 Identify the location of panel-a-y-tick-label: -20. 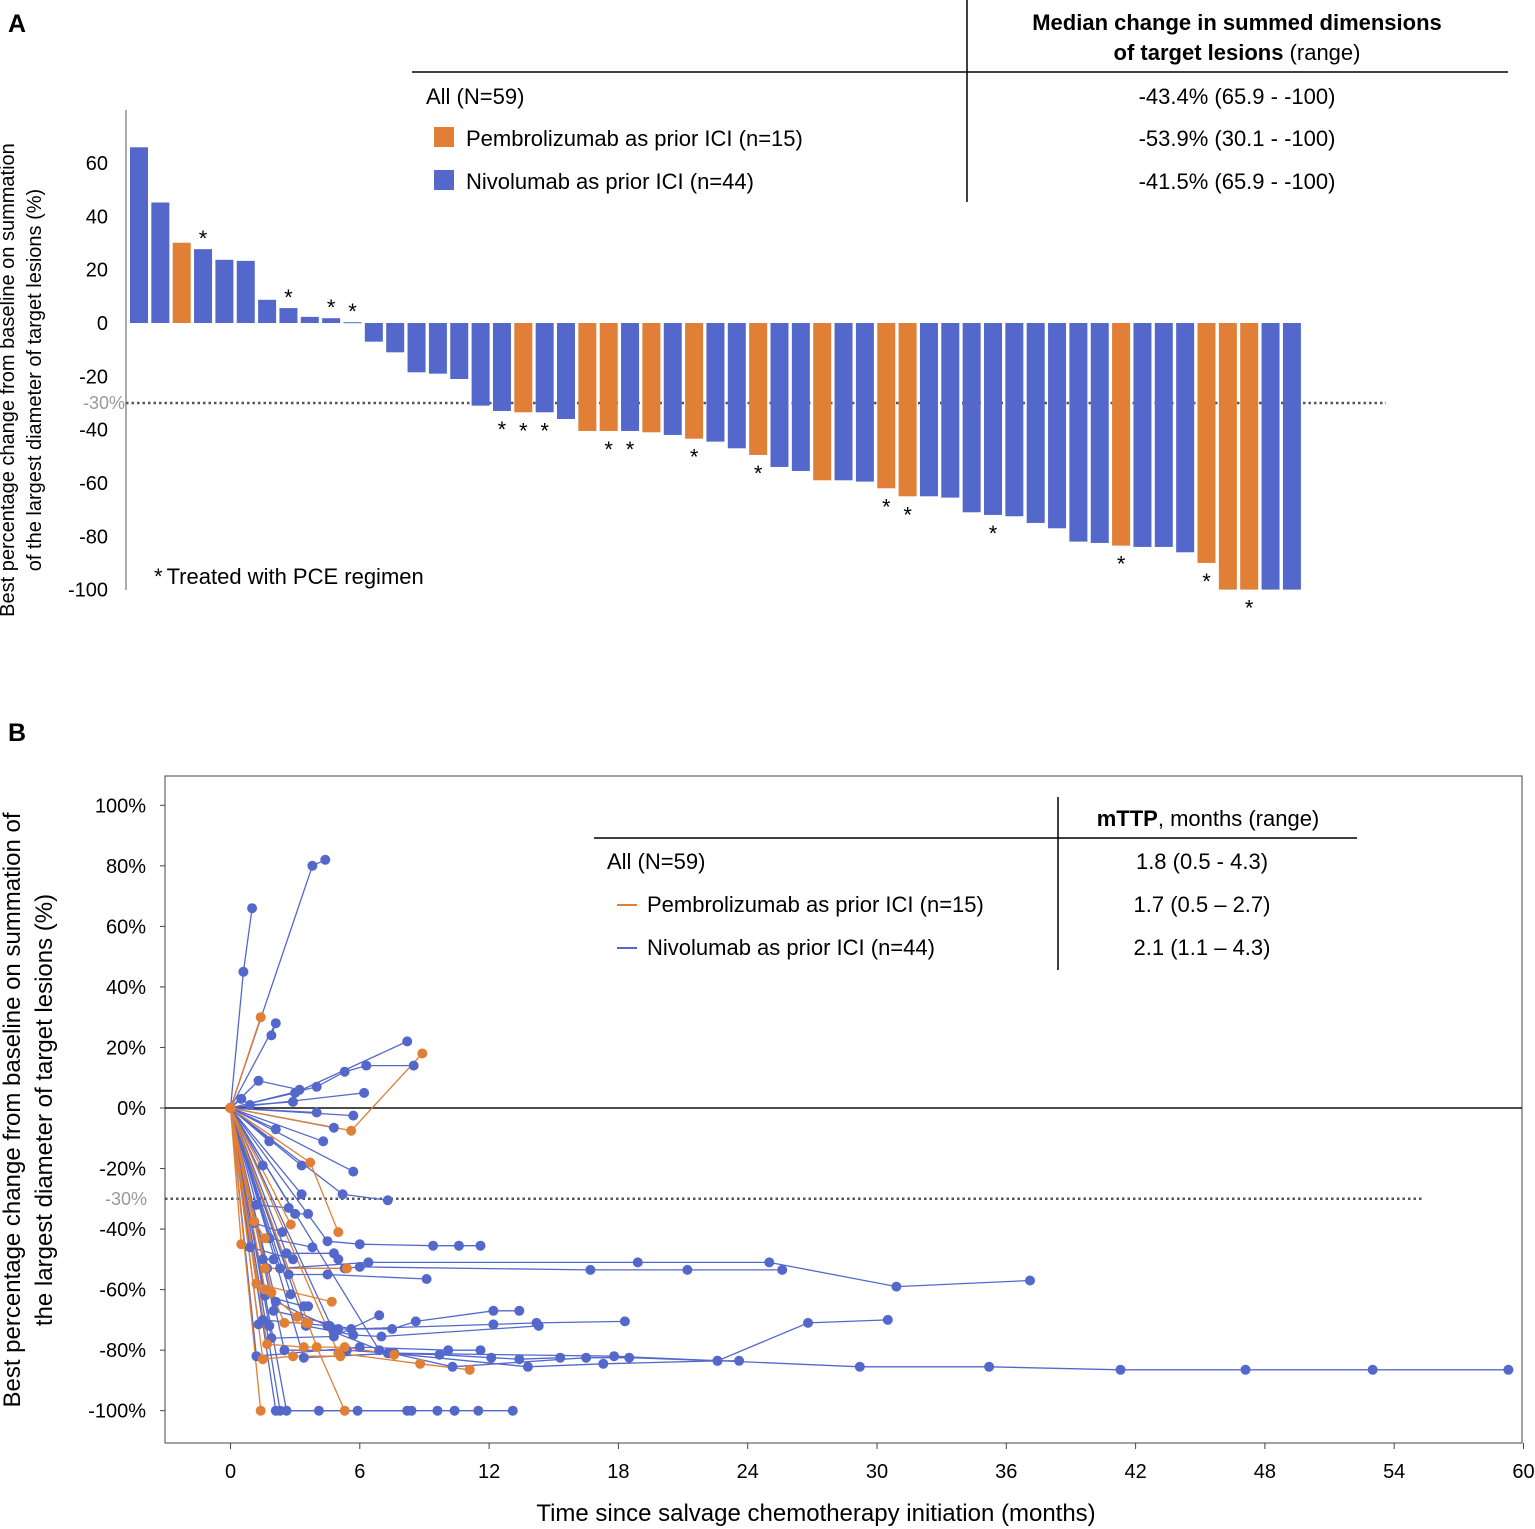
(93, 377).